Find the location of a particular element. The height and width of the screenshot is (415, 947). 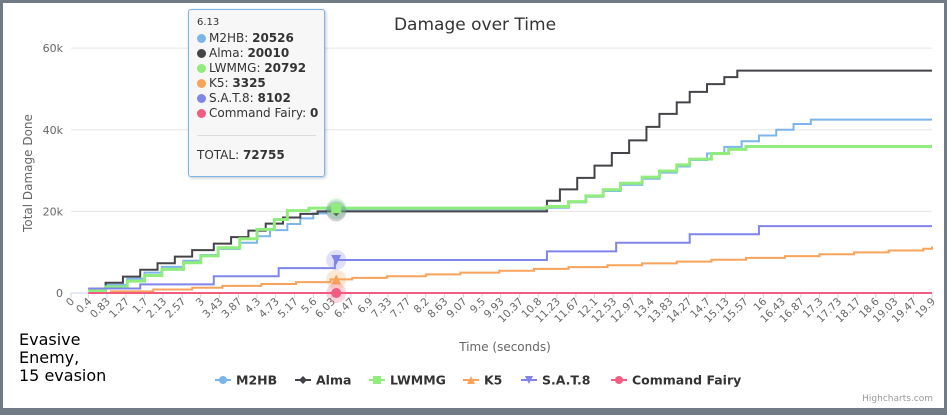

legend-label: Alma is located at coordinates (333, 380).